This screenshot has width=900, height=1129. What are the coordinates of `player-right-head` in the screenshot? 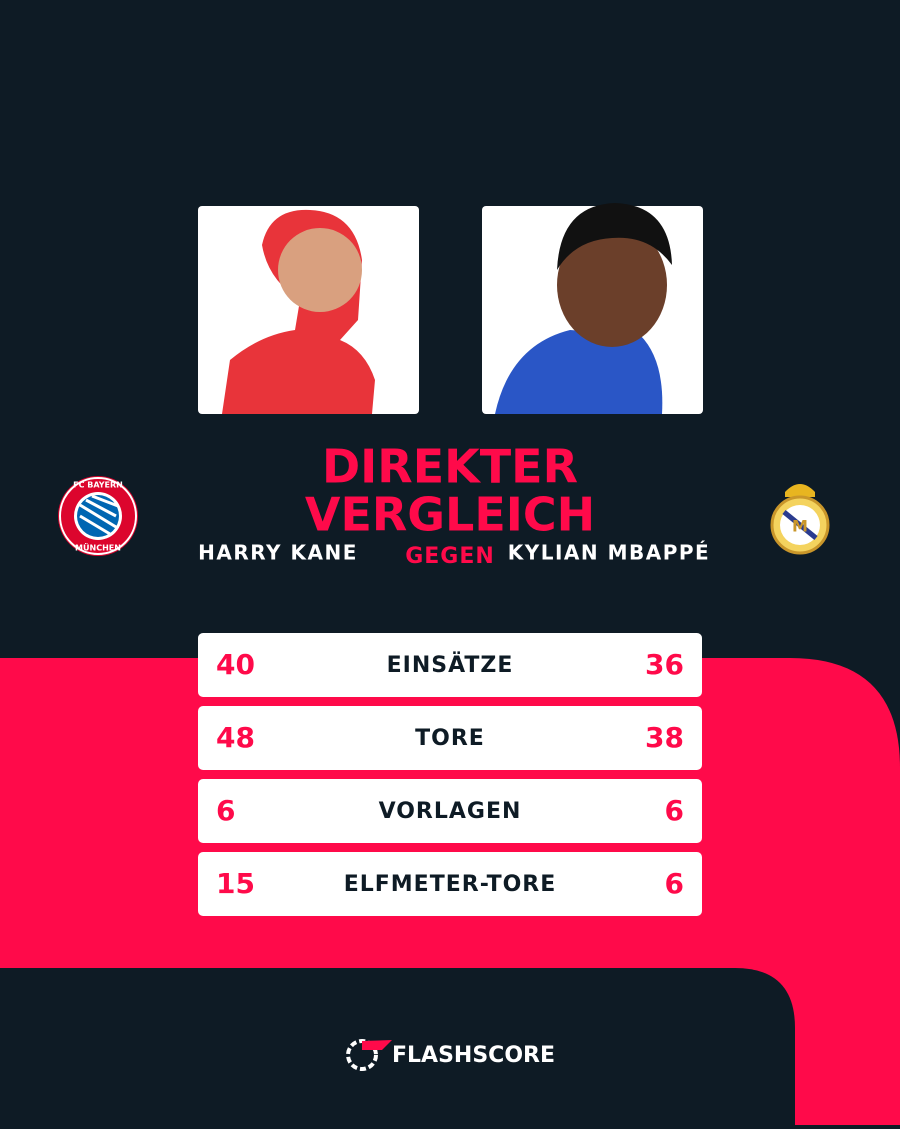 It's located at (612, 285).